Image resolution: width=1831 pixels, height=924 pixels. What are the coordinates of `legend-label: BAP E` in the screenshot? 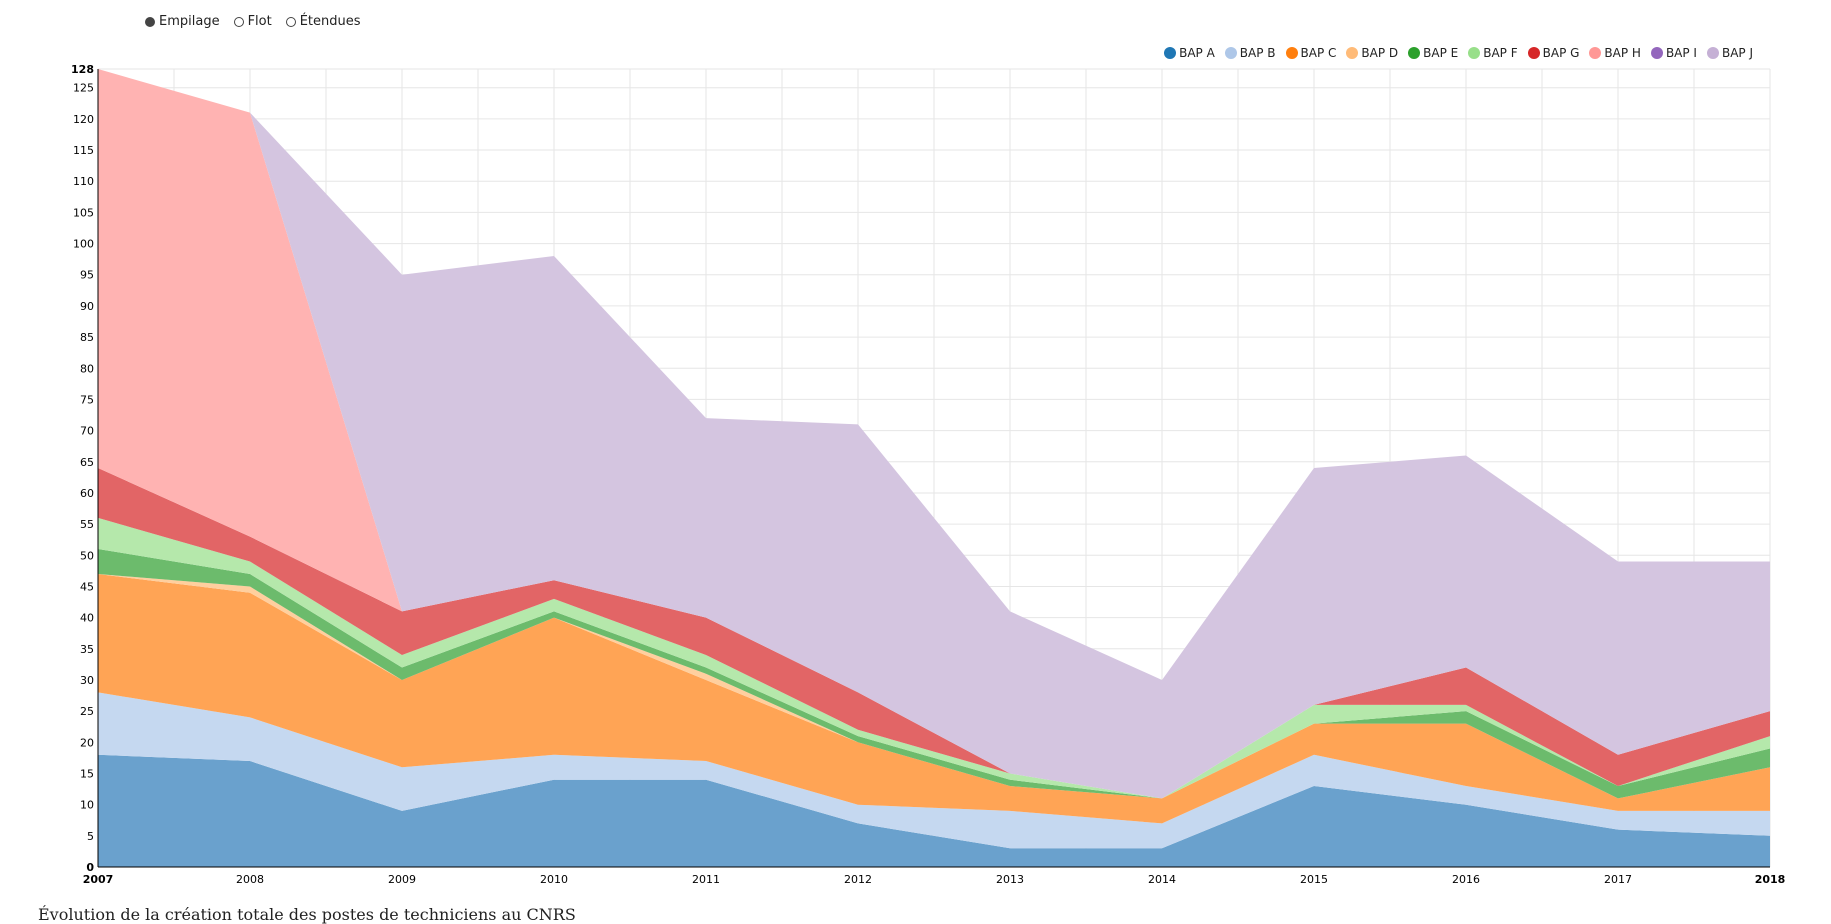 It's located at (1441, 53).